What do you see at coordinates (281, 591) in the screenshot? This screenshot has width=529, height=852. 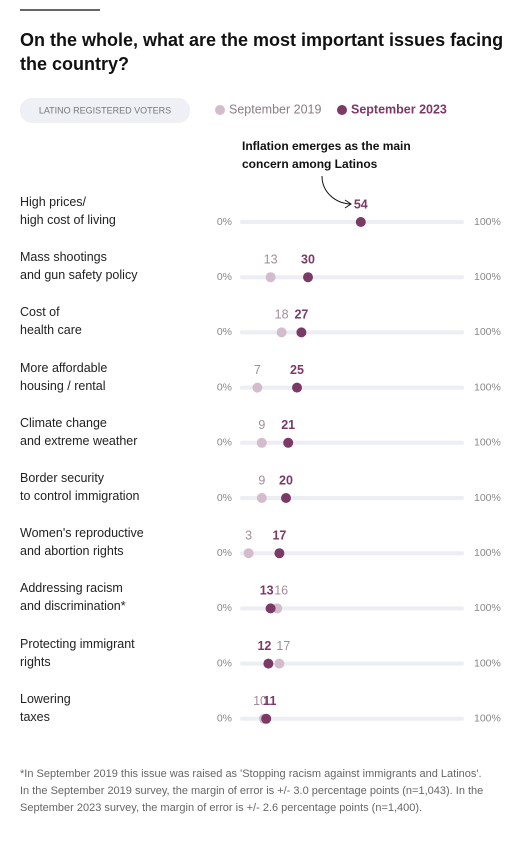 I see `value-label: 16` at bounding box center [281, 591].